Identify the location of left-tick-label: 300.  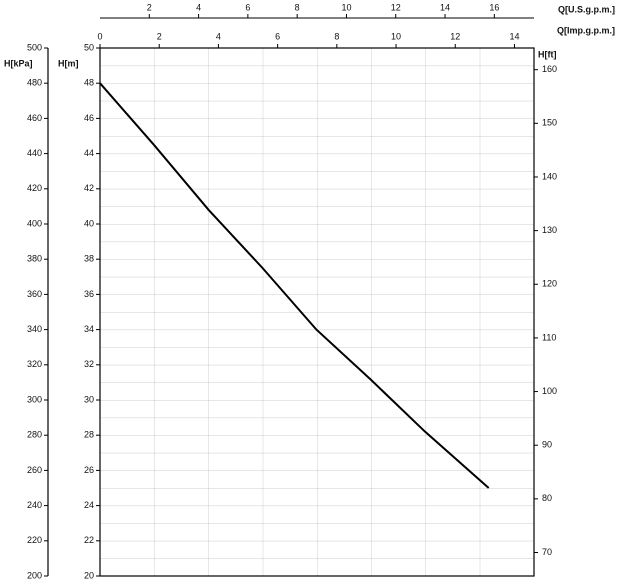
(34, 399).